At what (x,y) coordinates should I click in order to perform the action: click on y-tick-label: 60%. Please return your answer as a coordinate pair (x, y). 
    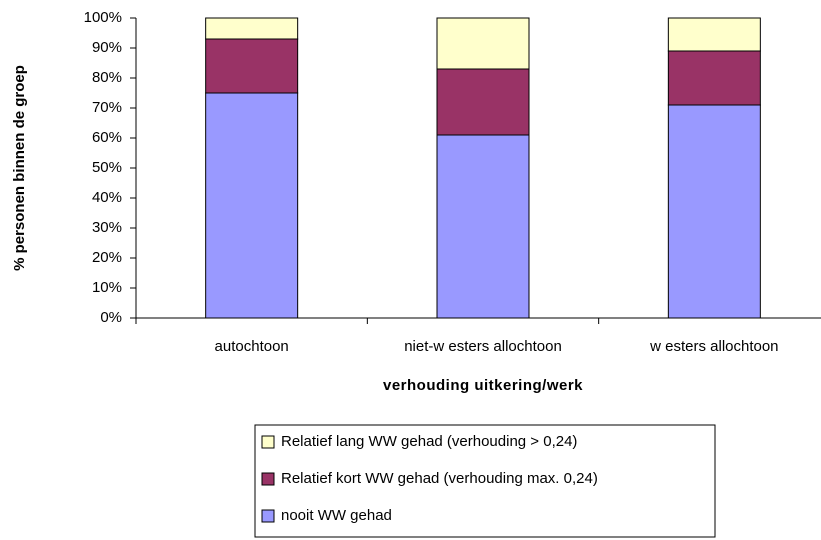
    Looking at the image, I should click on (107, 137).